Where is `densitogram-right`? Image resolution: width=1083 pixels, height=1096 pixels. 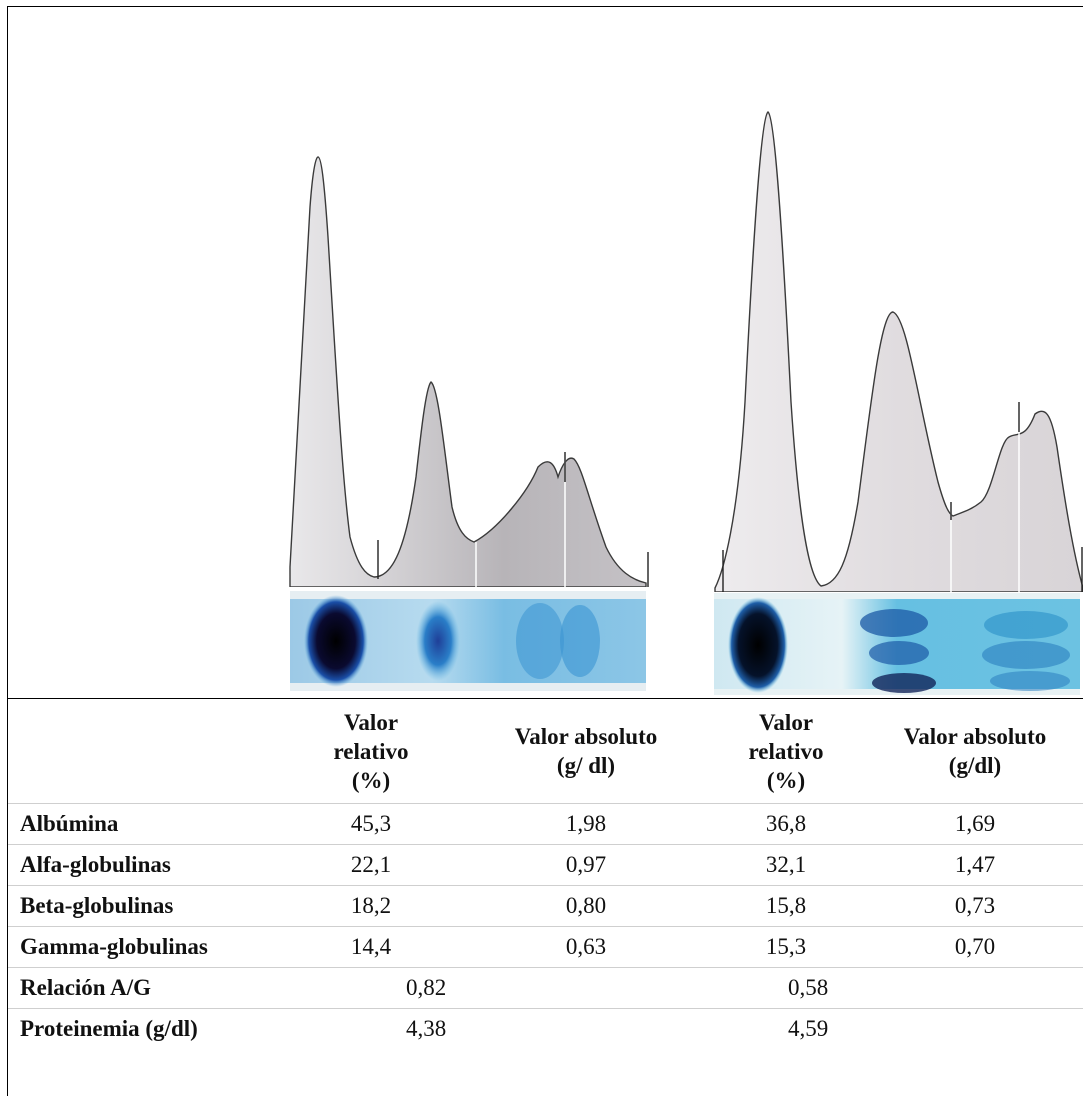 densitogram-right is located at coordinates (898, 351).